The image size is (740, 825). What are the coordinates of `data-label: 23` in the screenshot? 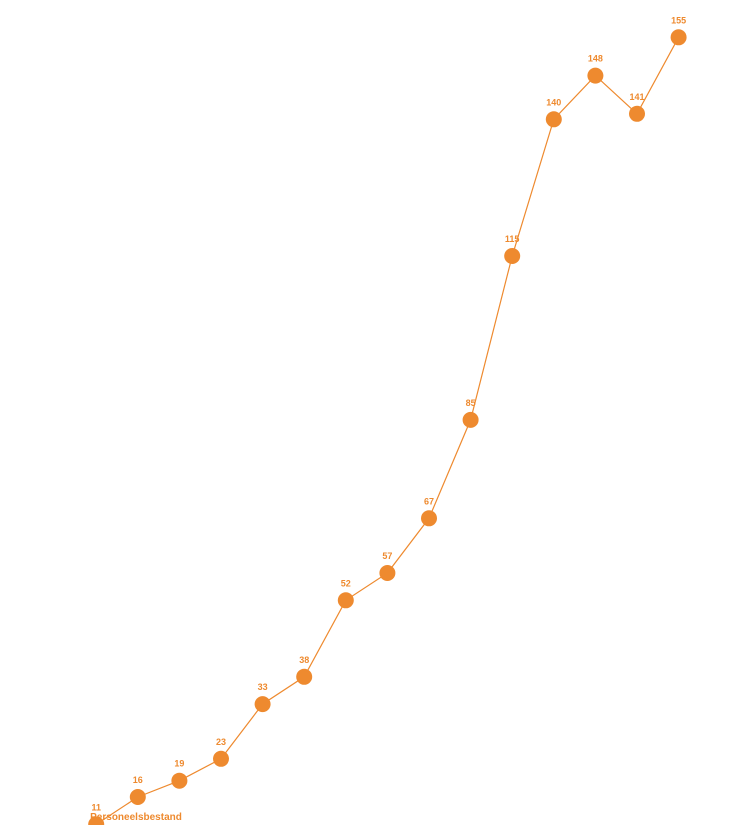 It's located at (221, 742).